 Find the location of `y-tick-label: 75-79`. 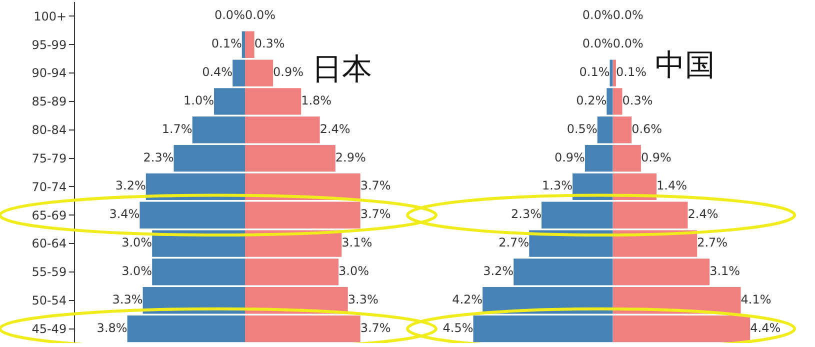

y-tick-label: 75-79 is located at coordinates (49, 158).